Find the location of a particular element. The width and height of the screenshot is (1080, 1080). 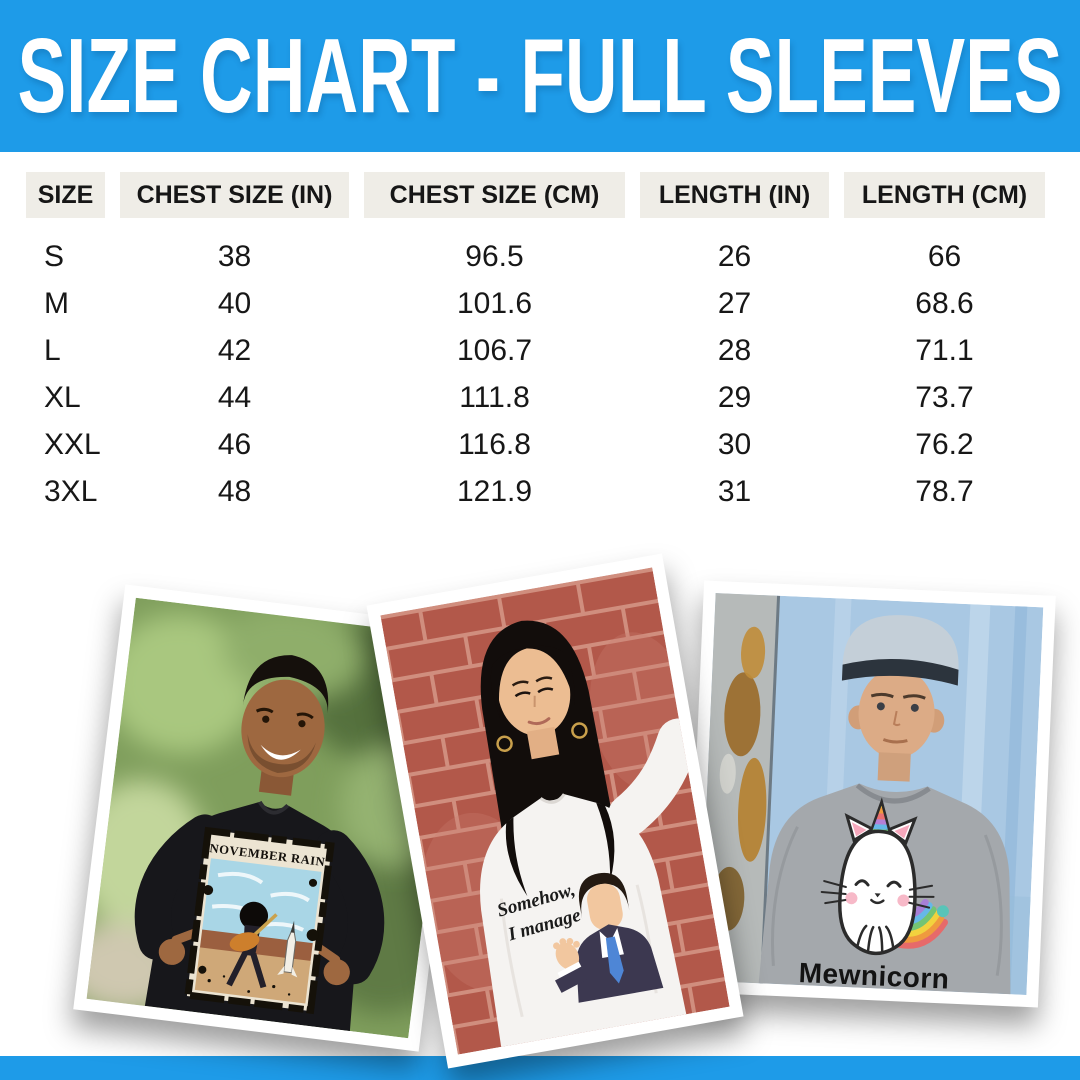

table-cell: 28 is located at coordinates (734, 350).